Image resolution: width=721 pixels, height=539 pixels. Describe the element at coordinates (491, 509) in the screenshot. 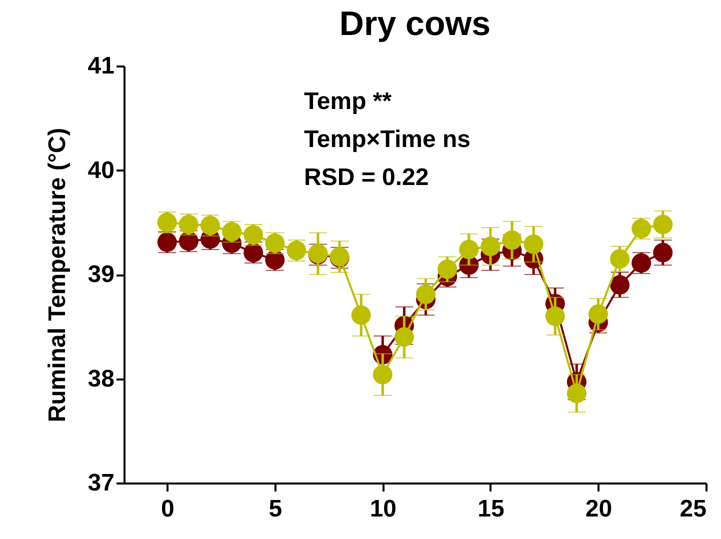

I see `x-tick-label: 15` at that location.